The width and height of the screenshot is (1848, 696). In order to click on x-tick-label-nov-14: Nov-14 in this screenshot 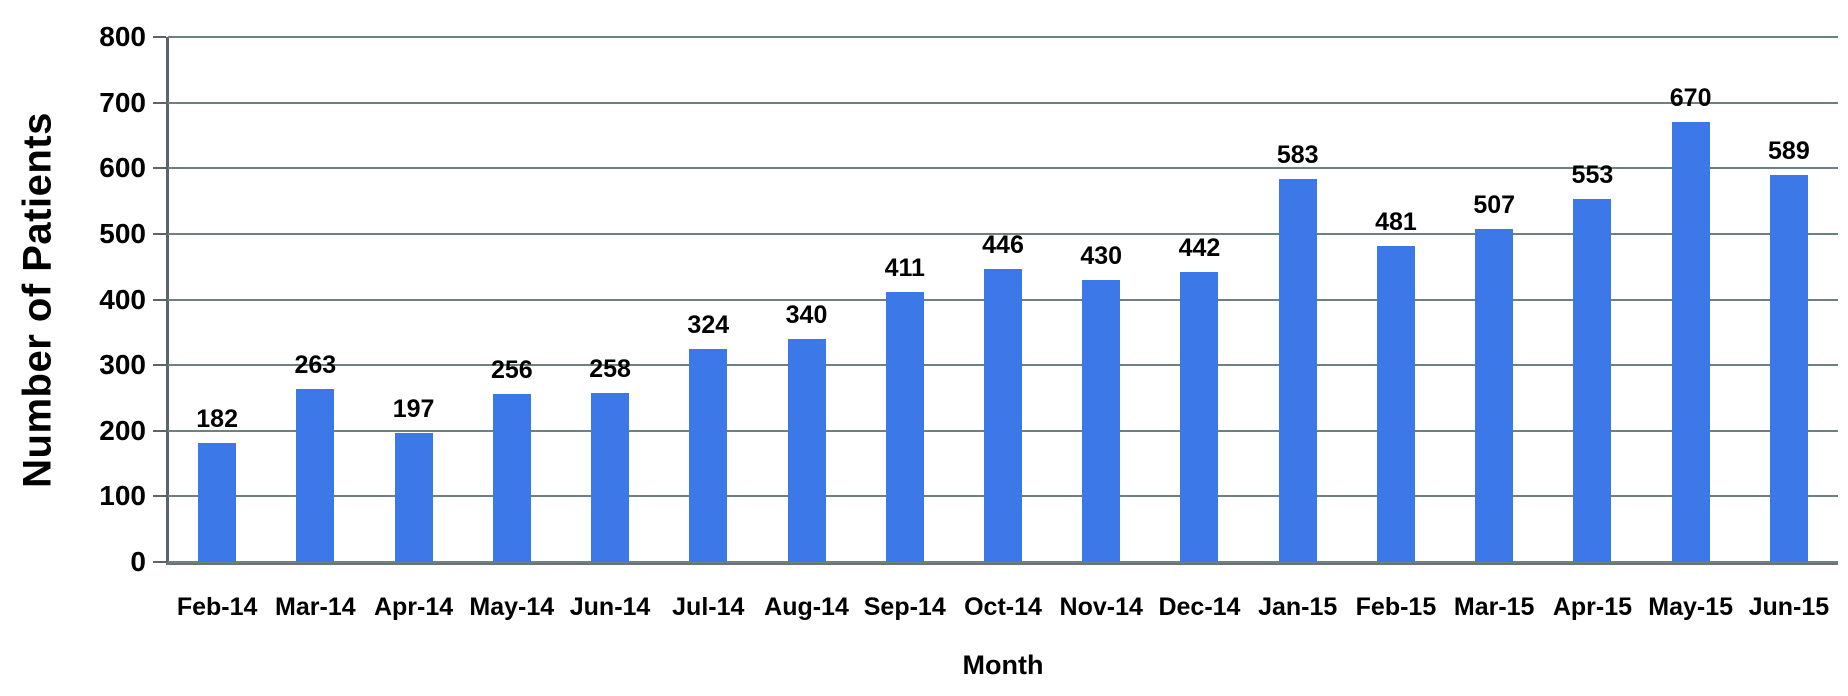, I will do `click(1101, 607)`.